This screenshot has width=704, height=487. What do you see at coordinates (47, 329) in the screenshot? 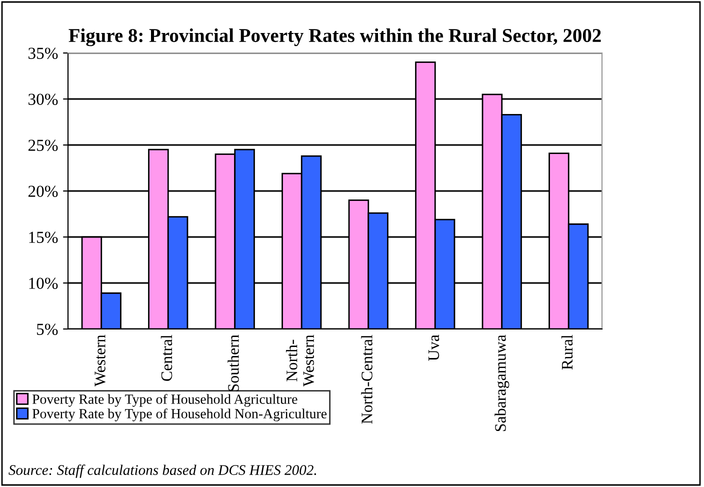
I see `y-tick-label: 5%` at bounding box center [47, 329].